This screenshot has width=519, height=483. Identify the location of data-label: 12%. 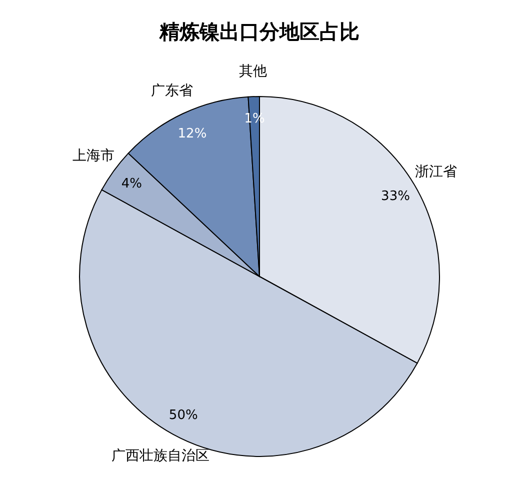
(192, 134).